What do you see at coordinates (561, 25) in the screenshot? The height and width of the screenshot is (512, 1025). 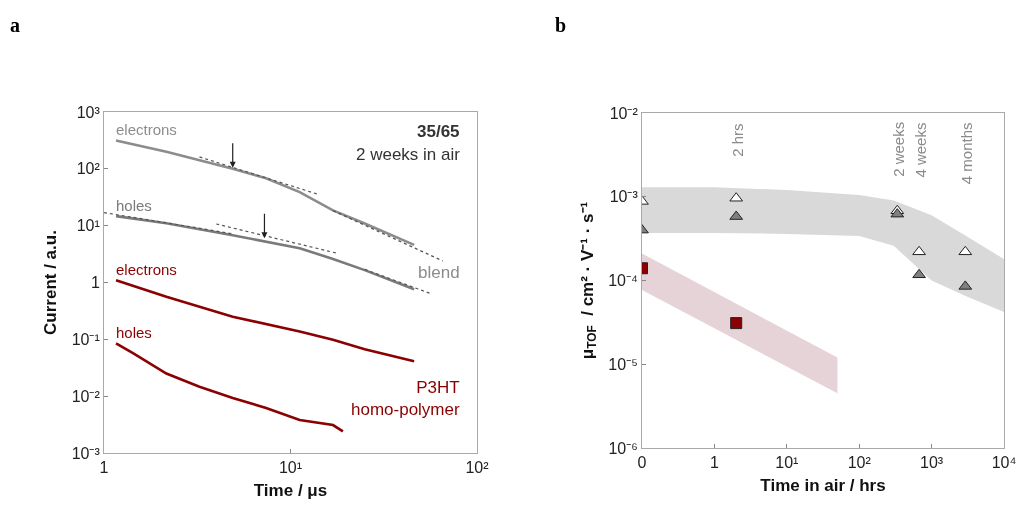 I see `chart-title: b` at bounding box center [561, 25].